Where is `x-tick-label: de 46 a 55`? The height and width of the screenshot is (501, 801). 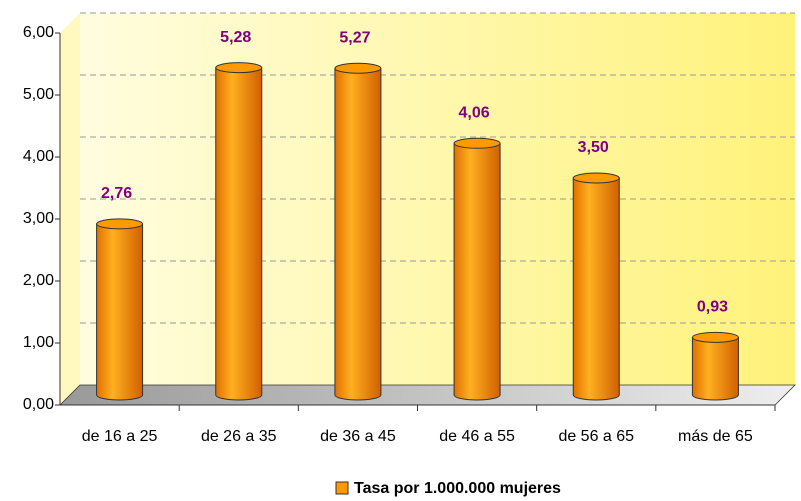 x-tick-label: de 46 a 55 is located at coordinates (477, 436).